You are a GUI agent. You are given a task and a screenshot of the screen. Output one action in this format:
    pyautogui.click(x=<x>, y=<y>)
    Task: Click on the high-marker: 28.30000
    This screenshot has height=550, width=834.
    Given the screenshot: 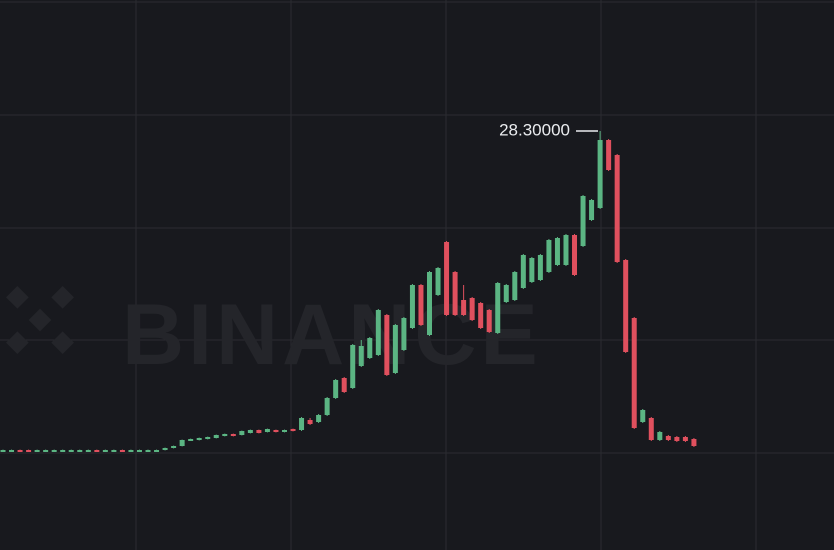 What is the action you would take?
    pyautogui.click(x=548, y=129)
    